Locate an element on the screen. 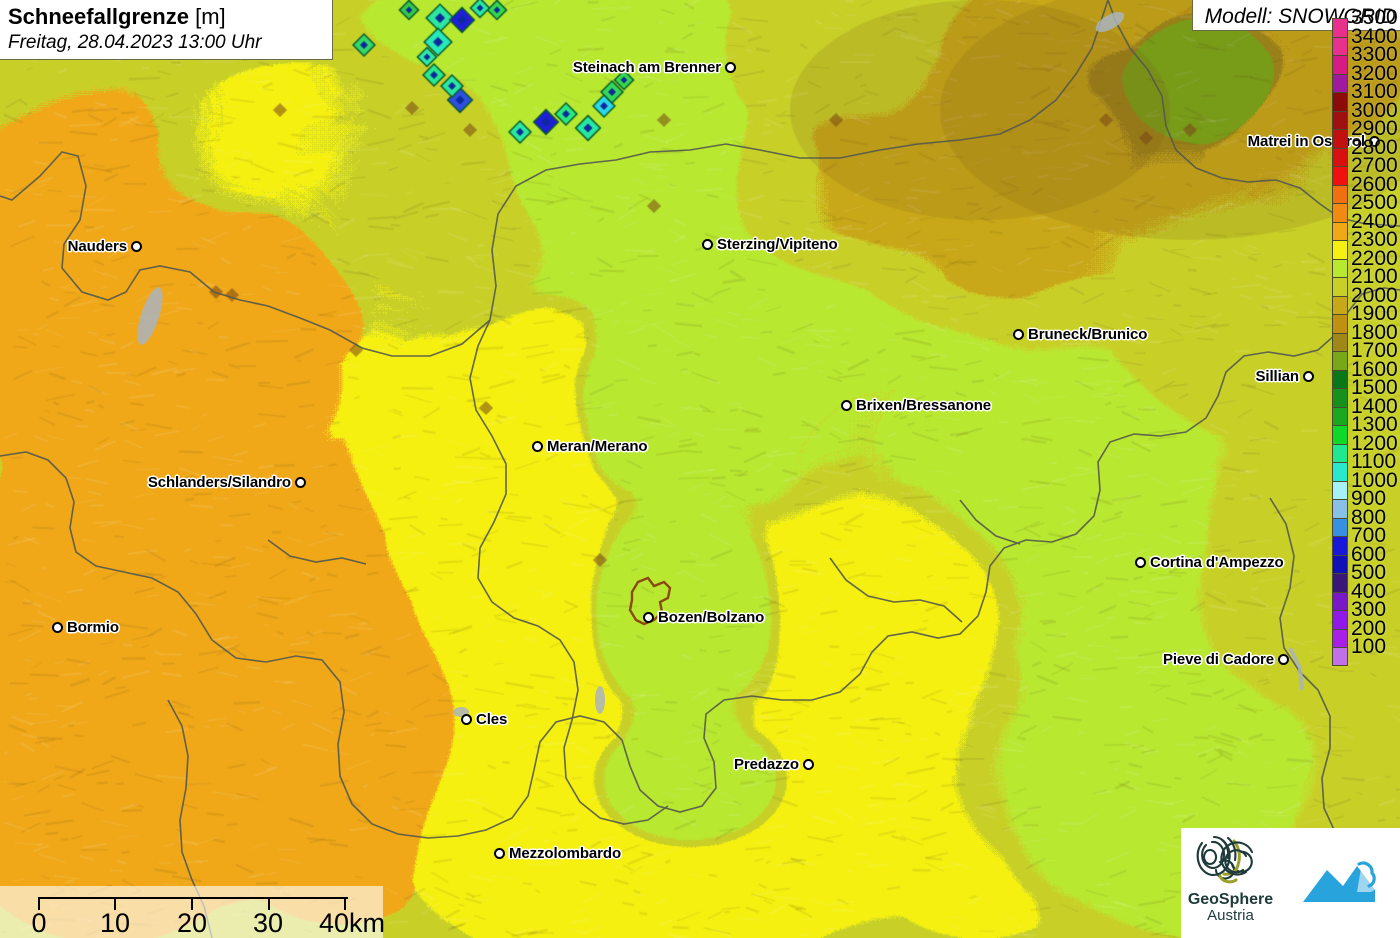 The width and height of the screenshot is (1400, 938). city-marker-schlanders-silandro: Schlanders/Silandro is located at coordinates (203, 482).